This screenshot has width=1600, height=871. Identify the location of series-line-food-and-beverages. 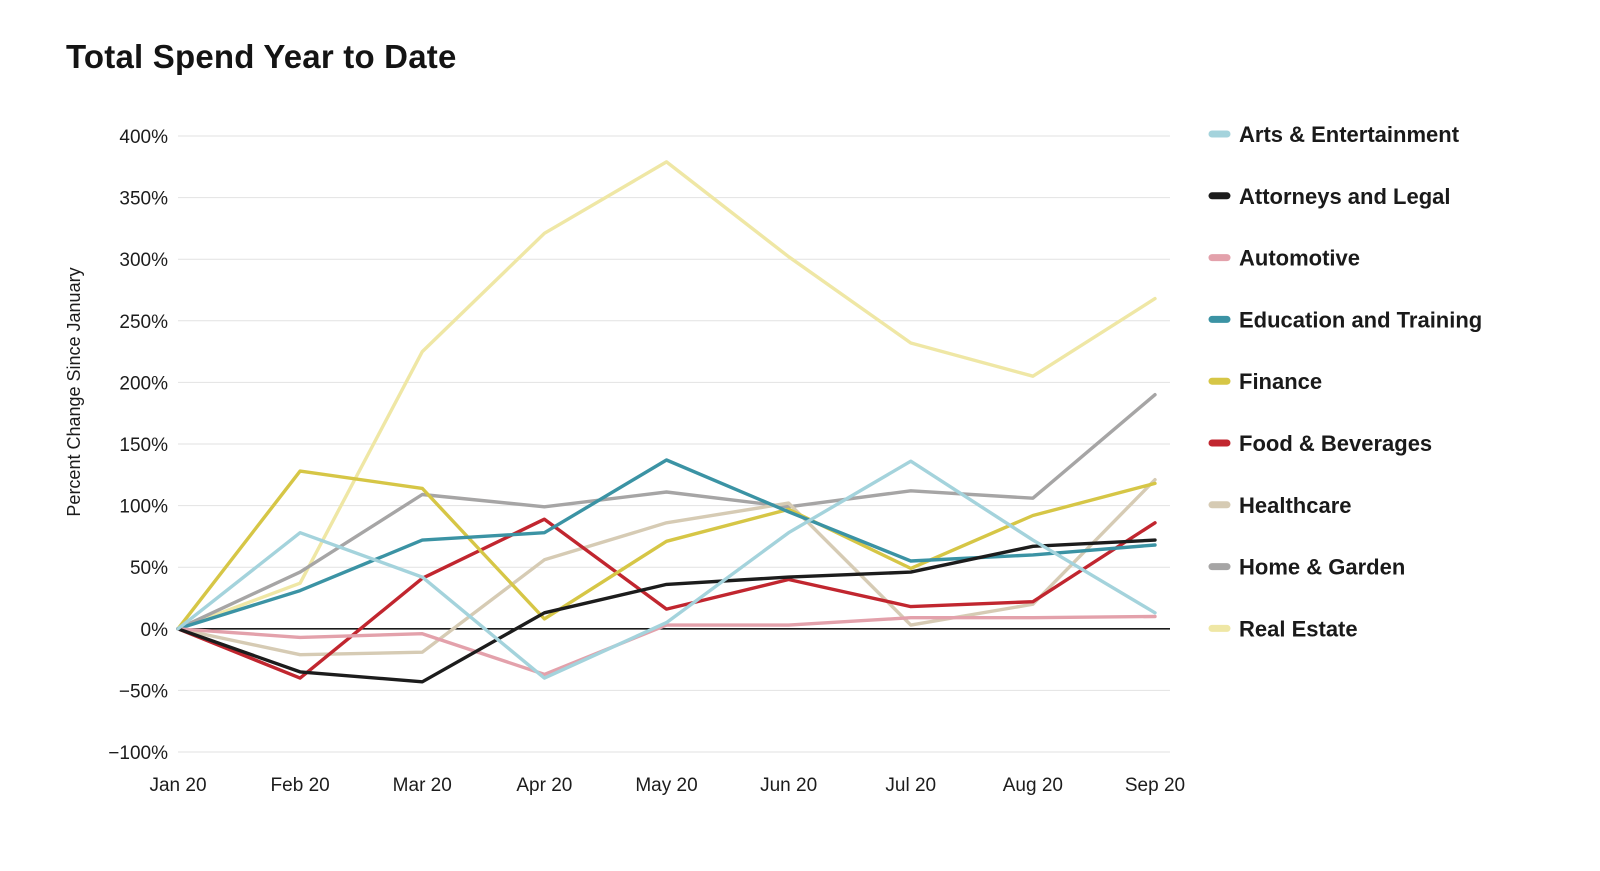
(666, 598).